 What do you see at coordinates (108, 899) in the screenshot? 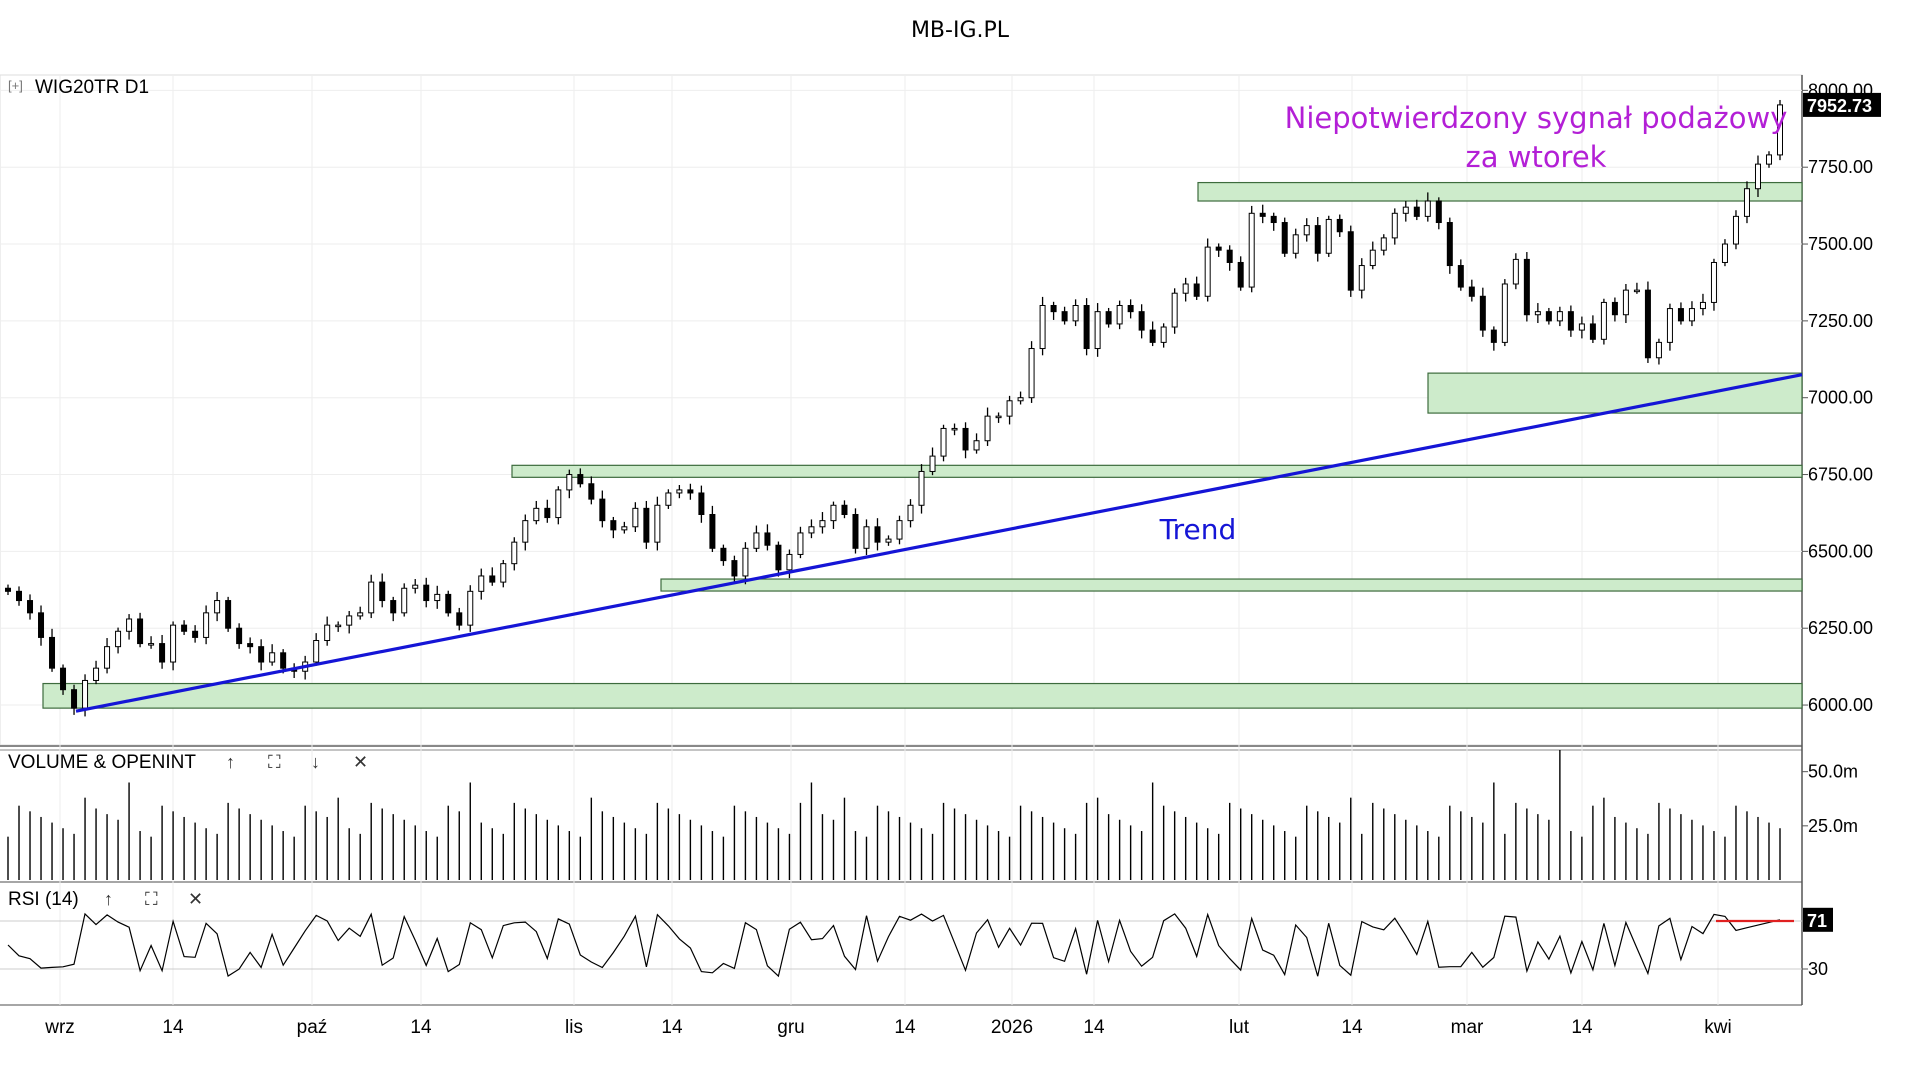
I see `rsi-move-up-icon: ↑` at bounding box center [108, 899].